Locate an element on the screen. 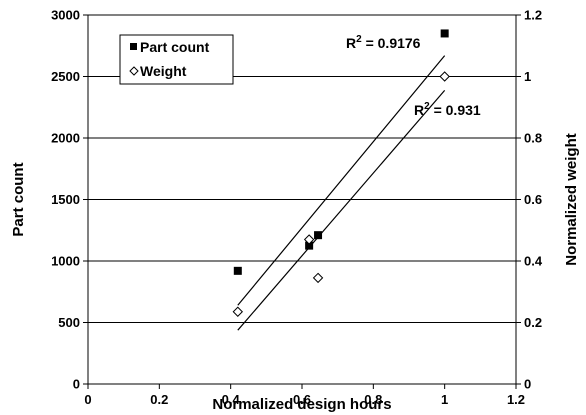 This screenshot has height=415, width=586. legend-box is located at coordinates (176, 59).